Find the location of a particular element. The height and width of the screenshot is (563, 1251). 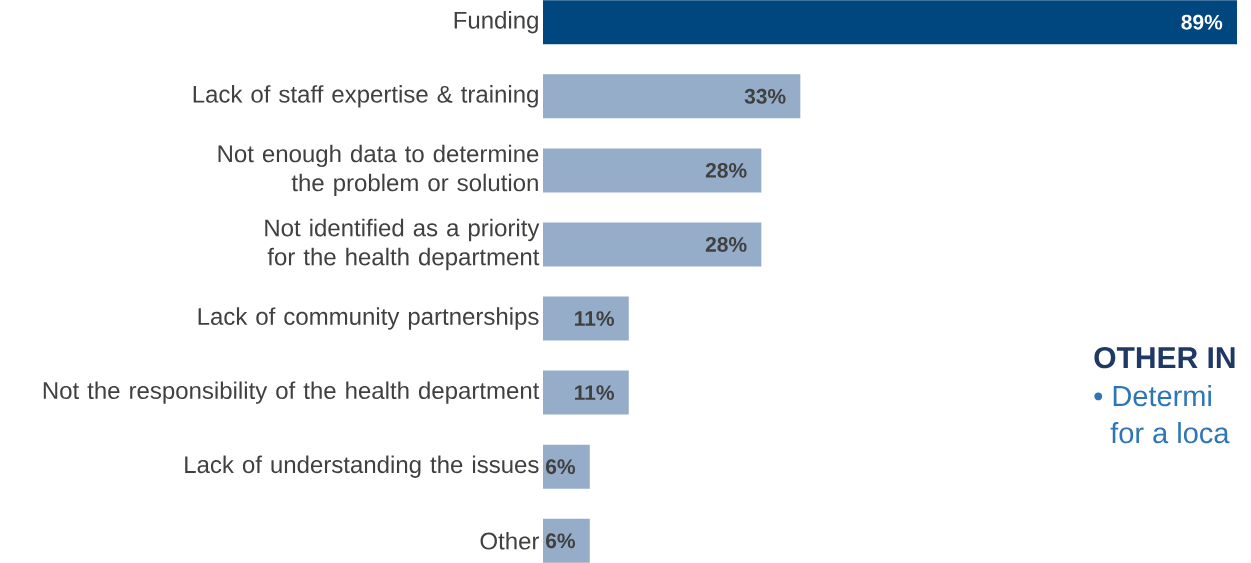

data-label: 33% is located at coordinates (765, 96).